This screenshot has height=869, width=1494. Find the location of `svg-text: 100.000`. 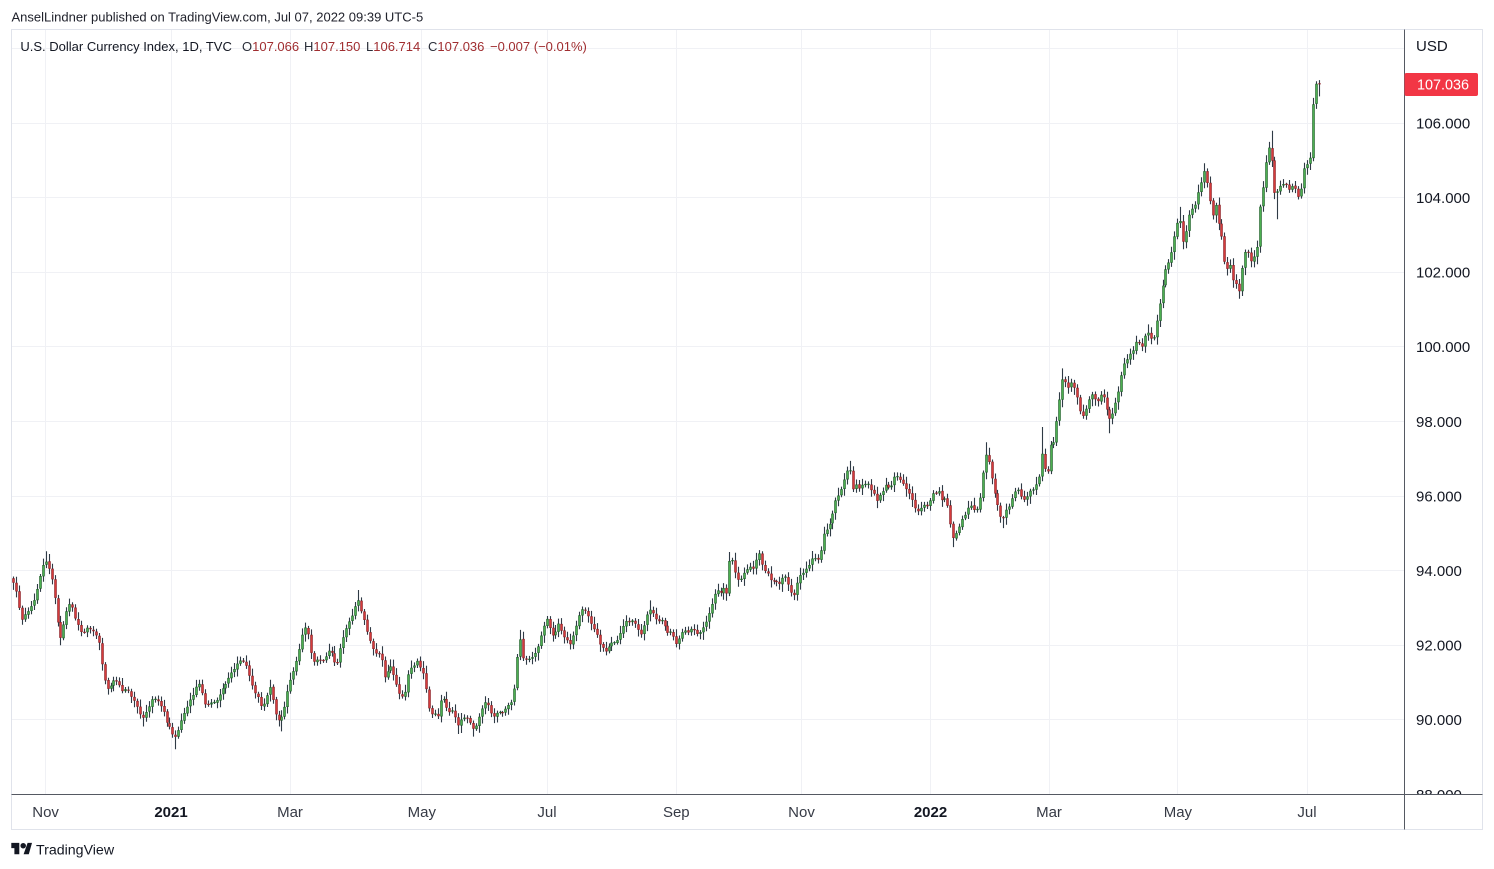

svg-text: 100.000 is located at coordinates (1443, 347).